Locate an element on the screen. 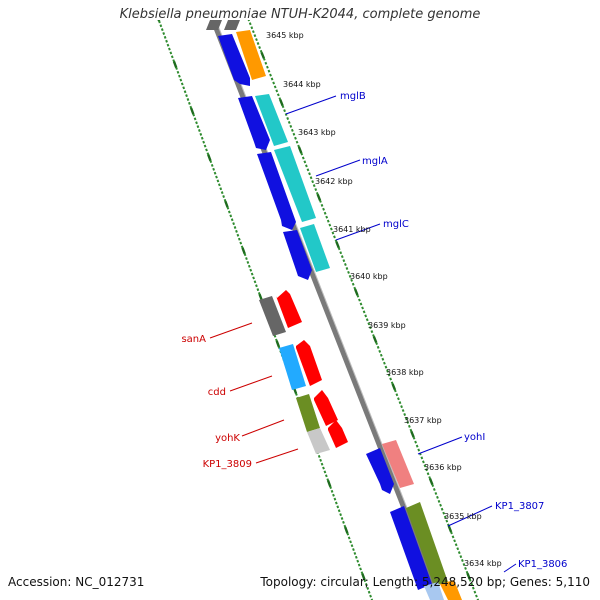 The height and width of the screenshot is (600, 600). leader-yohK is located at coordinates (263, 428).